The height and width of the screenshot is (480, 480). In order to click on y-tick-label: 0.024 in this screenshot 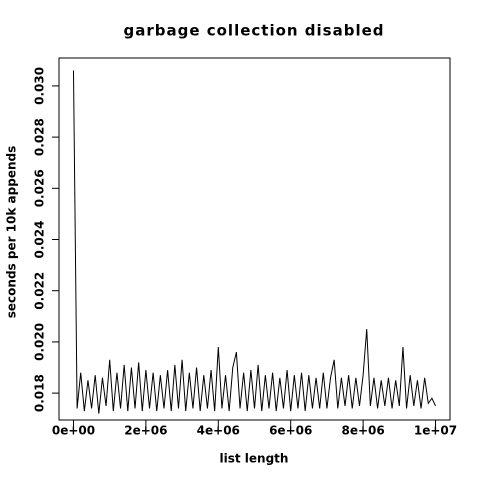, I will do `click(40, 240)`.